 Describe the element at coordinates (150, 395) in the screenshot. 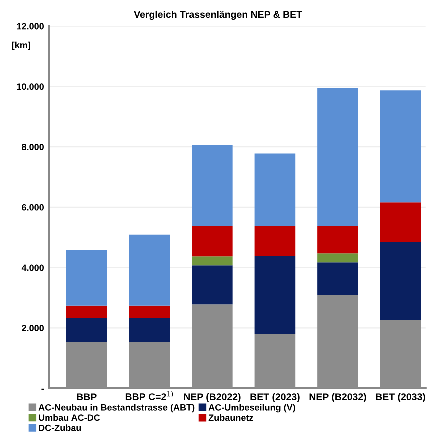

I see `x-tick-label: BBP C=2$^{1)}$` at that location.